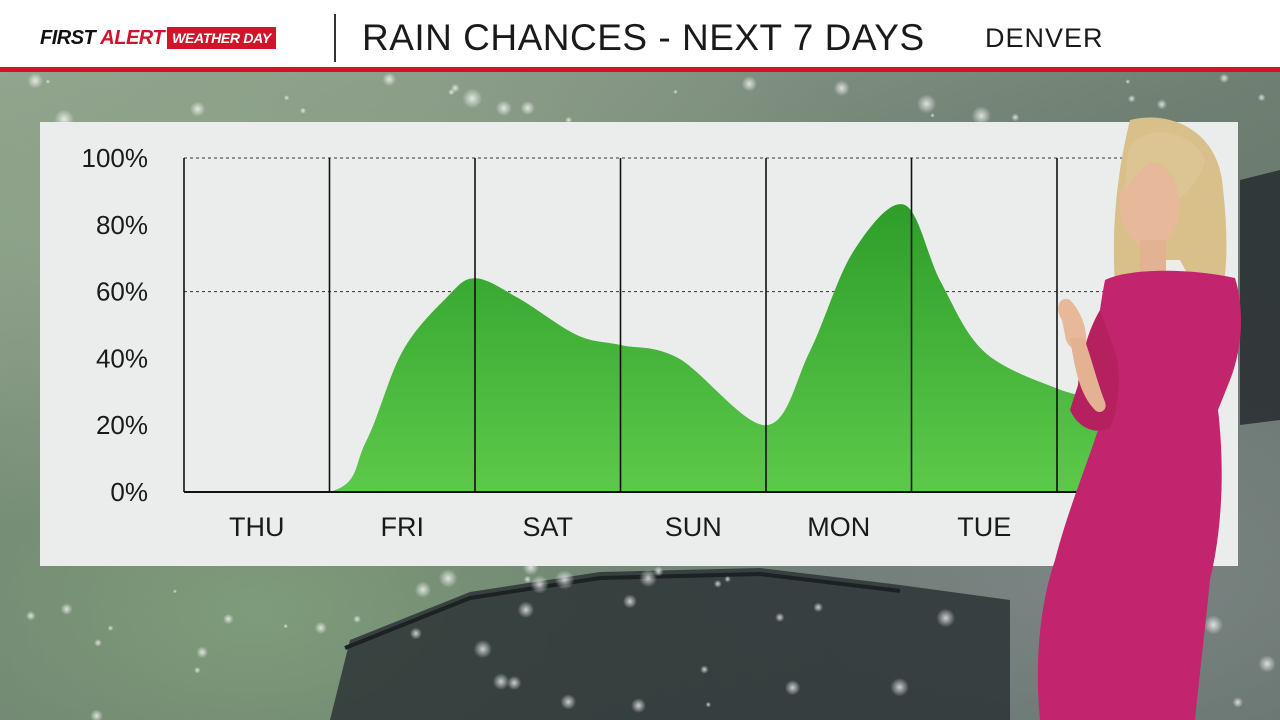 This screenshot has height=720, width=1280. What do you see at coordinates (122, 358) in the screenshot?
I see `y-tick-label: 40%` at bounding box center [122, 358].